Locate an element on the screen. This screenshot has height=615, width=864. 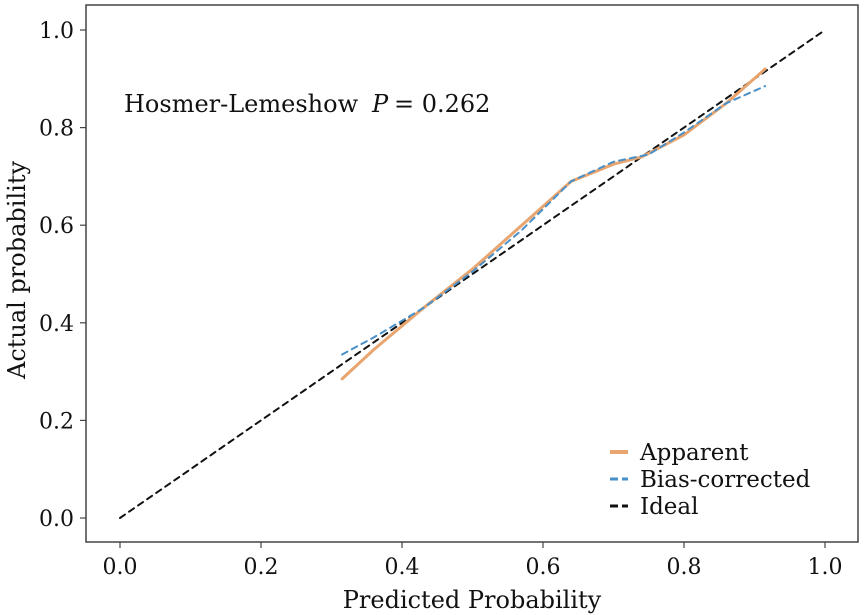
annotation-p-label: P is located at coordinates (380, 104).